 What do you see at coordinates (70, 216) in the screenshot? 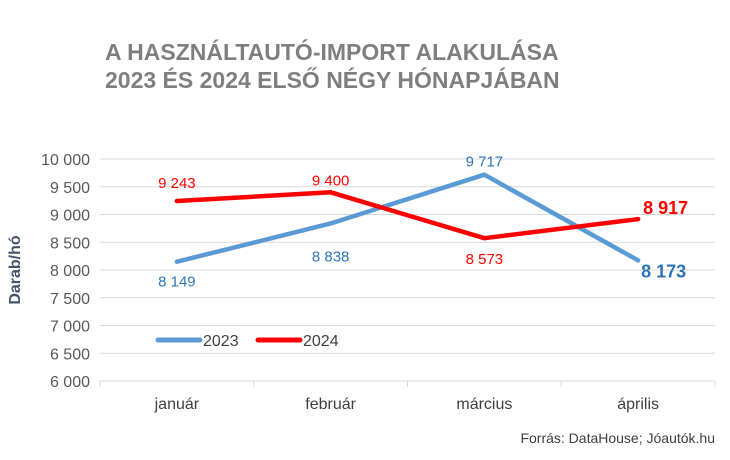
I see `y-tick-label: 9 000` at bounding box center [70, 216].